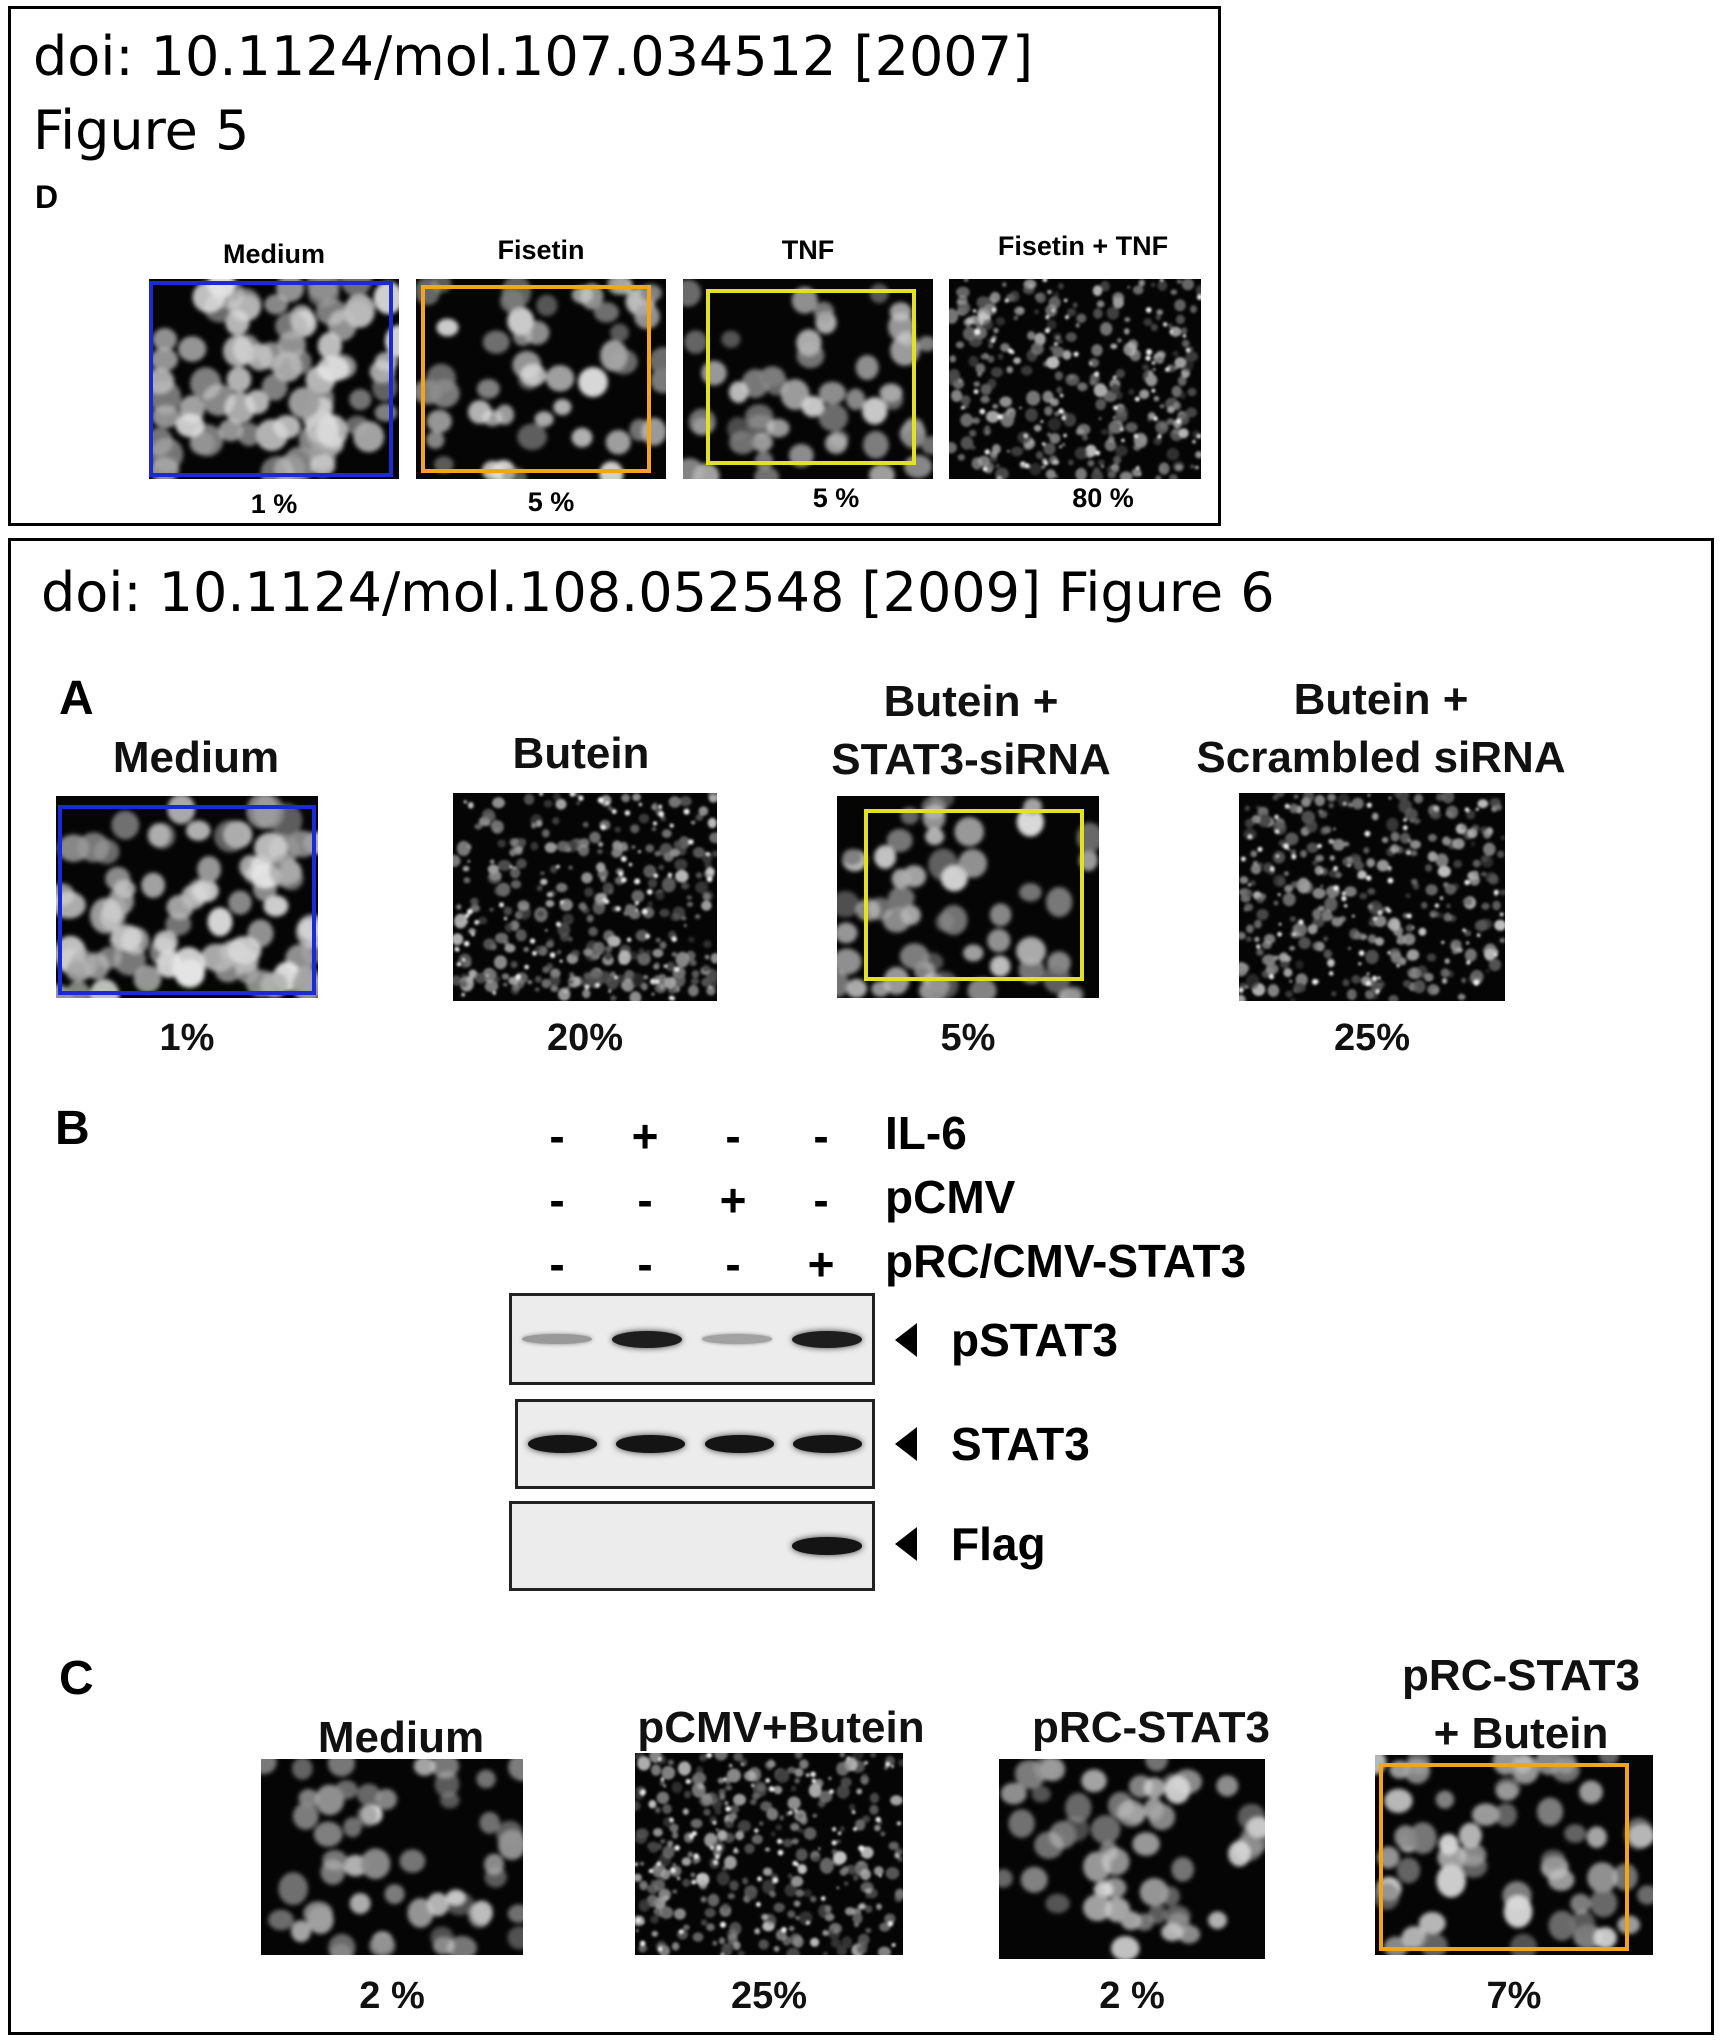 The height and width of the screenshot is (2041, 1722). I want to click on panelA-percent-2: 20%, so click(585, 1038).